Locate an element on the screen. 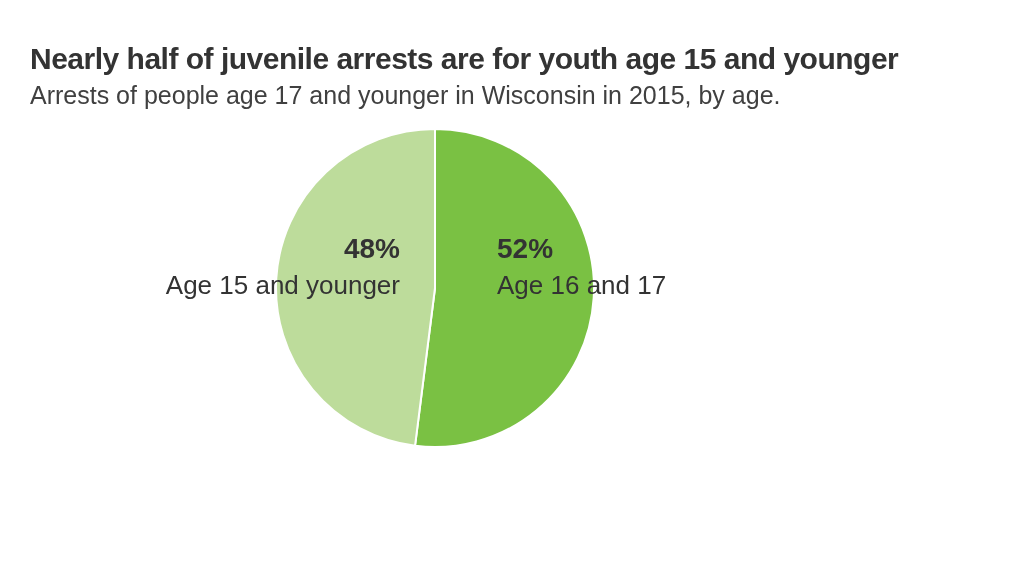 The image size is (1024, 582). data-label: 48% is located at coordinates (372, 248).